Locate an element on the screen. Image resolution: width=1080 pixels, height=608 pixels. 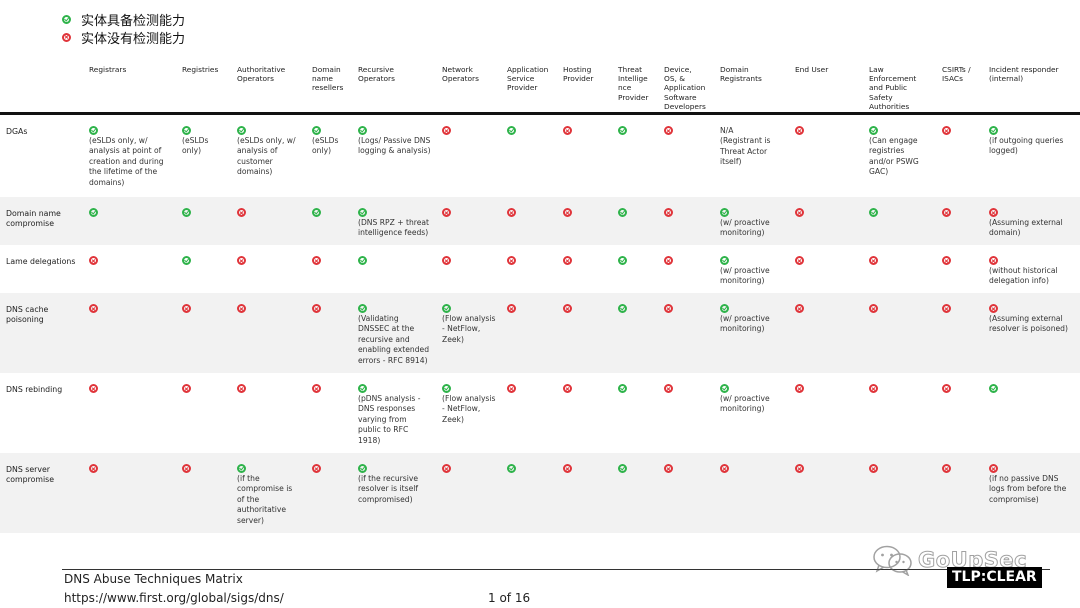
row-label: Domain name compromise is located at coordinates (33, 219).